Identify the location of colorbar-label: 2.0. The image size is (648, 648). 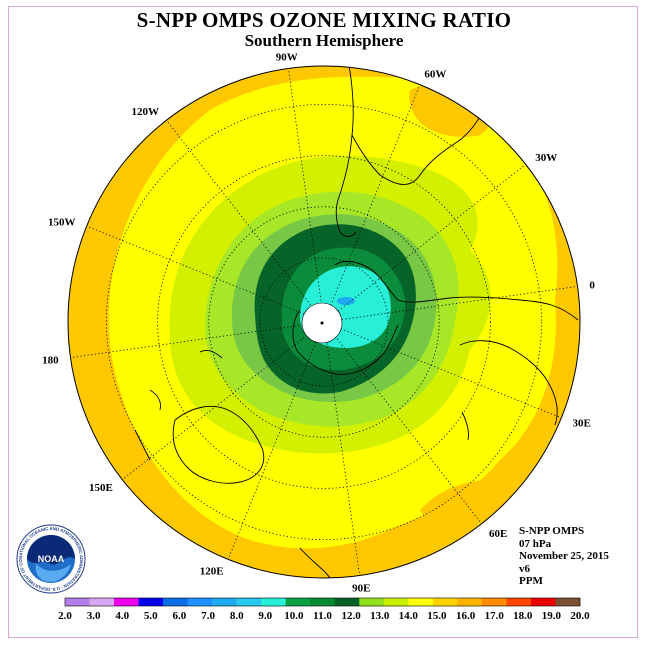
(65, 616).